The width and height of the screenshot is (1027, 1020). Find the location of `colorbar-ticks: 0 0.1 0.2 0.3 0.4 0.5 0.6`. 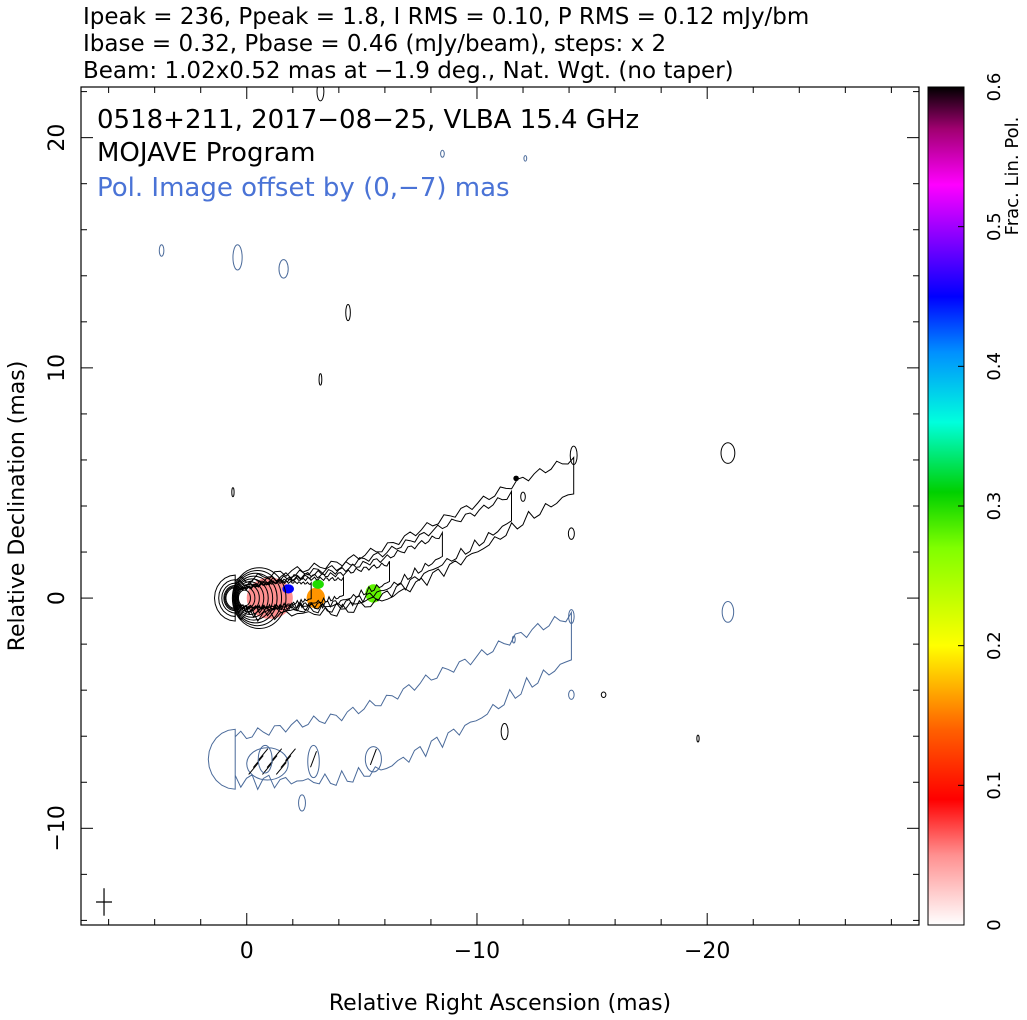

colorbar-ticks: 0 0.1 0.2 0.3 0.4 0.5 0.6 is located at coordinates (981, 502).